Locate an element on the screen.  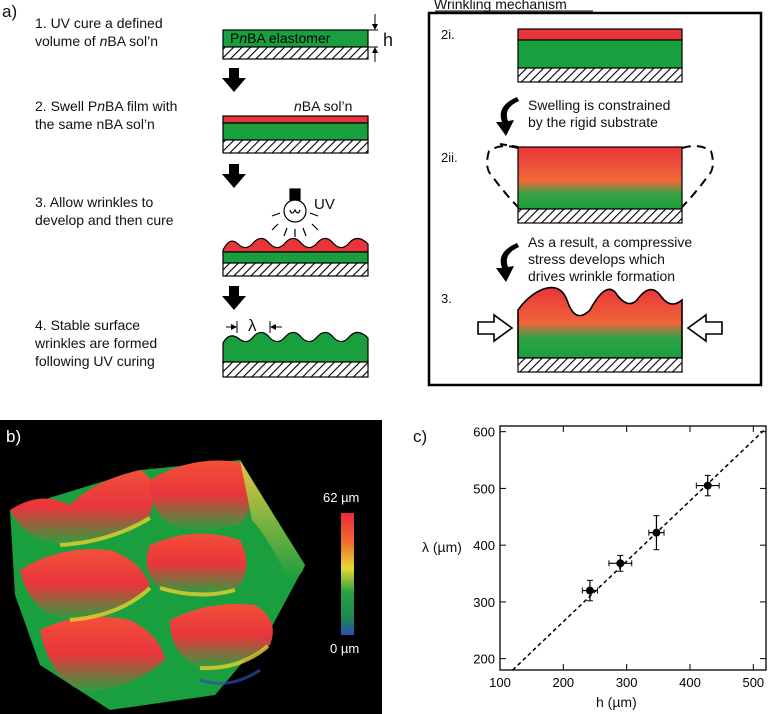
step-3-line1: 3. Allow wrinkles to is located at coordinates (94, 202).